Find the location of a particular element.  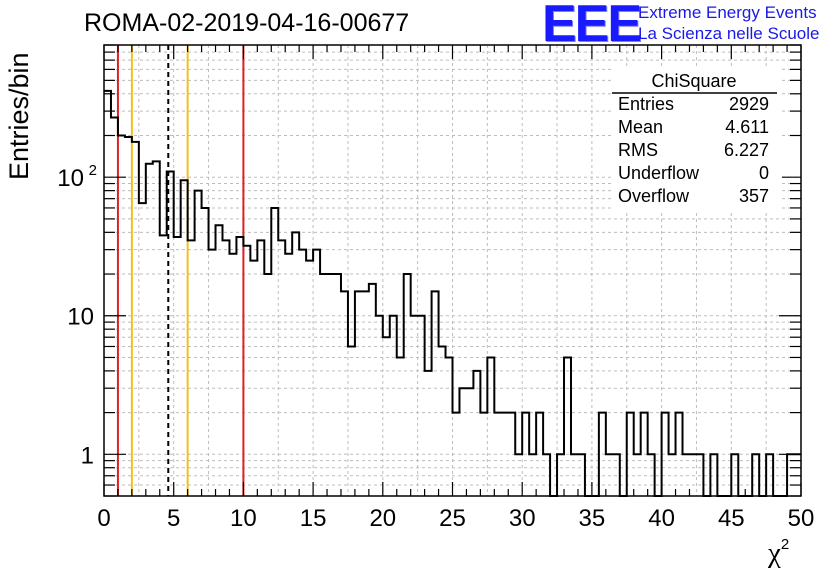

x-tick-label: 30 is located at coordinates (522, 518).